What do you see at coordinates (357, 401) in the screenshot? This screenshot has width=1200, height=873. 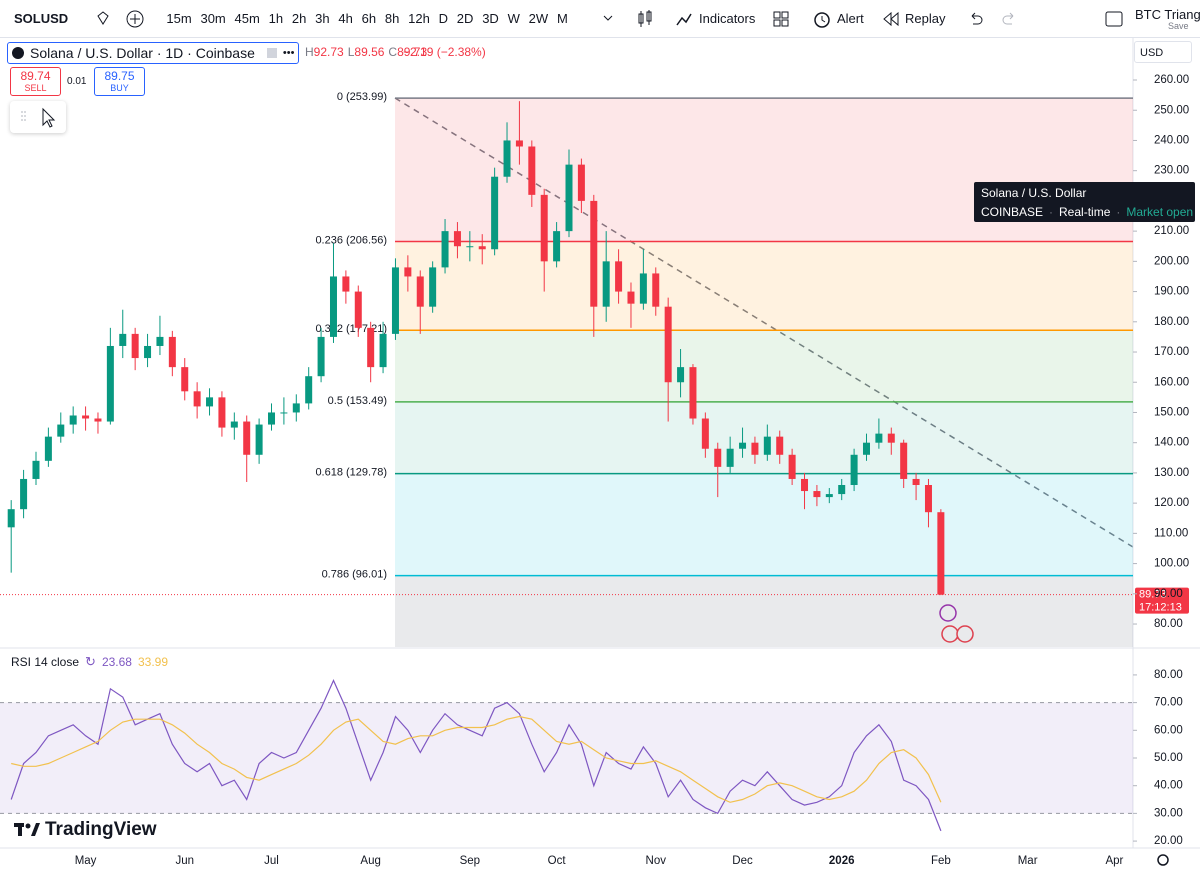 I see `fib-label: 0.5 (153.49)` at bounding box center [357, 401].